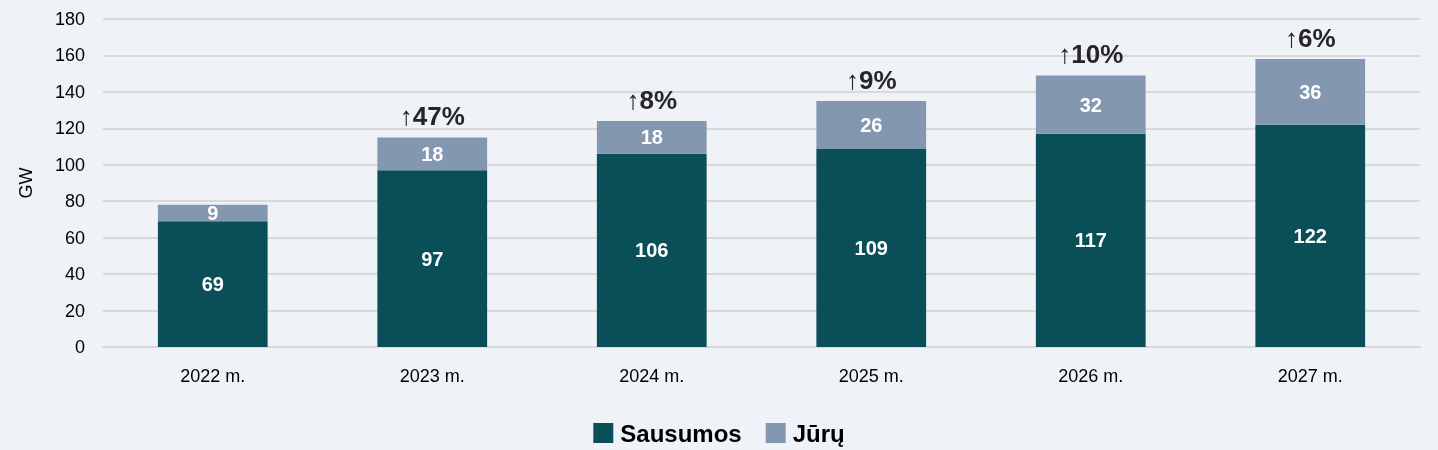  I want to click on legend-label: Jūrų, so click(818, 433).